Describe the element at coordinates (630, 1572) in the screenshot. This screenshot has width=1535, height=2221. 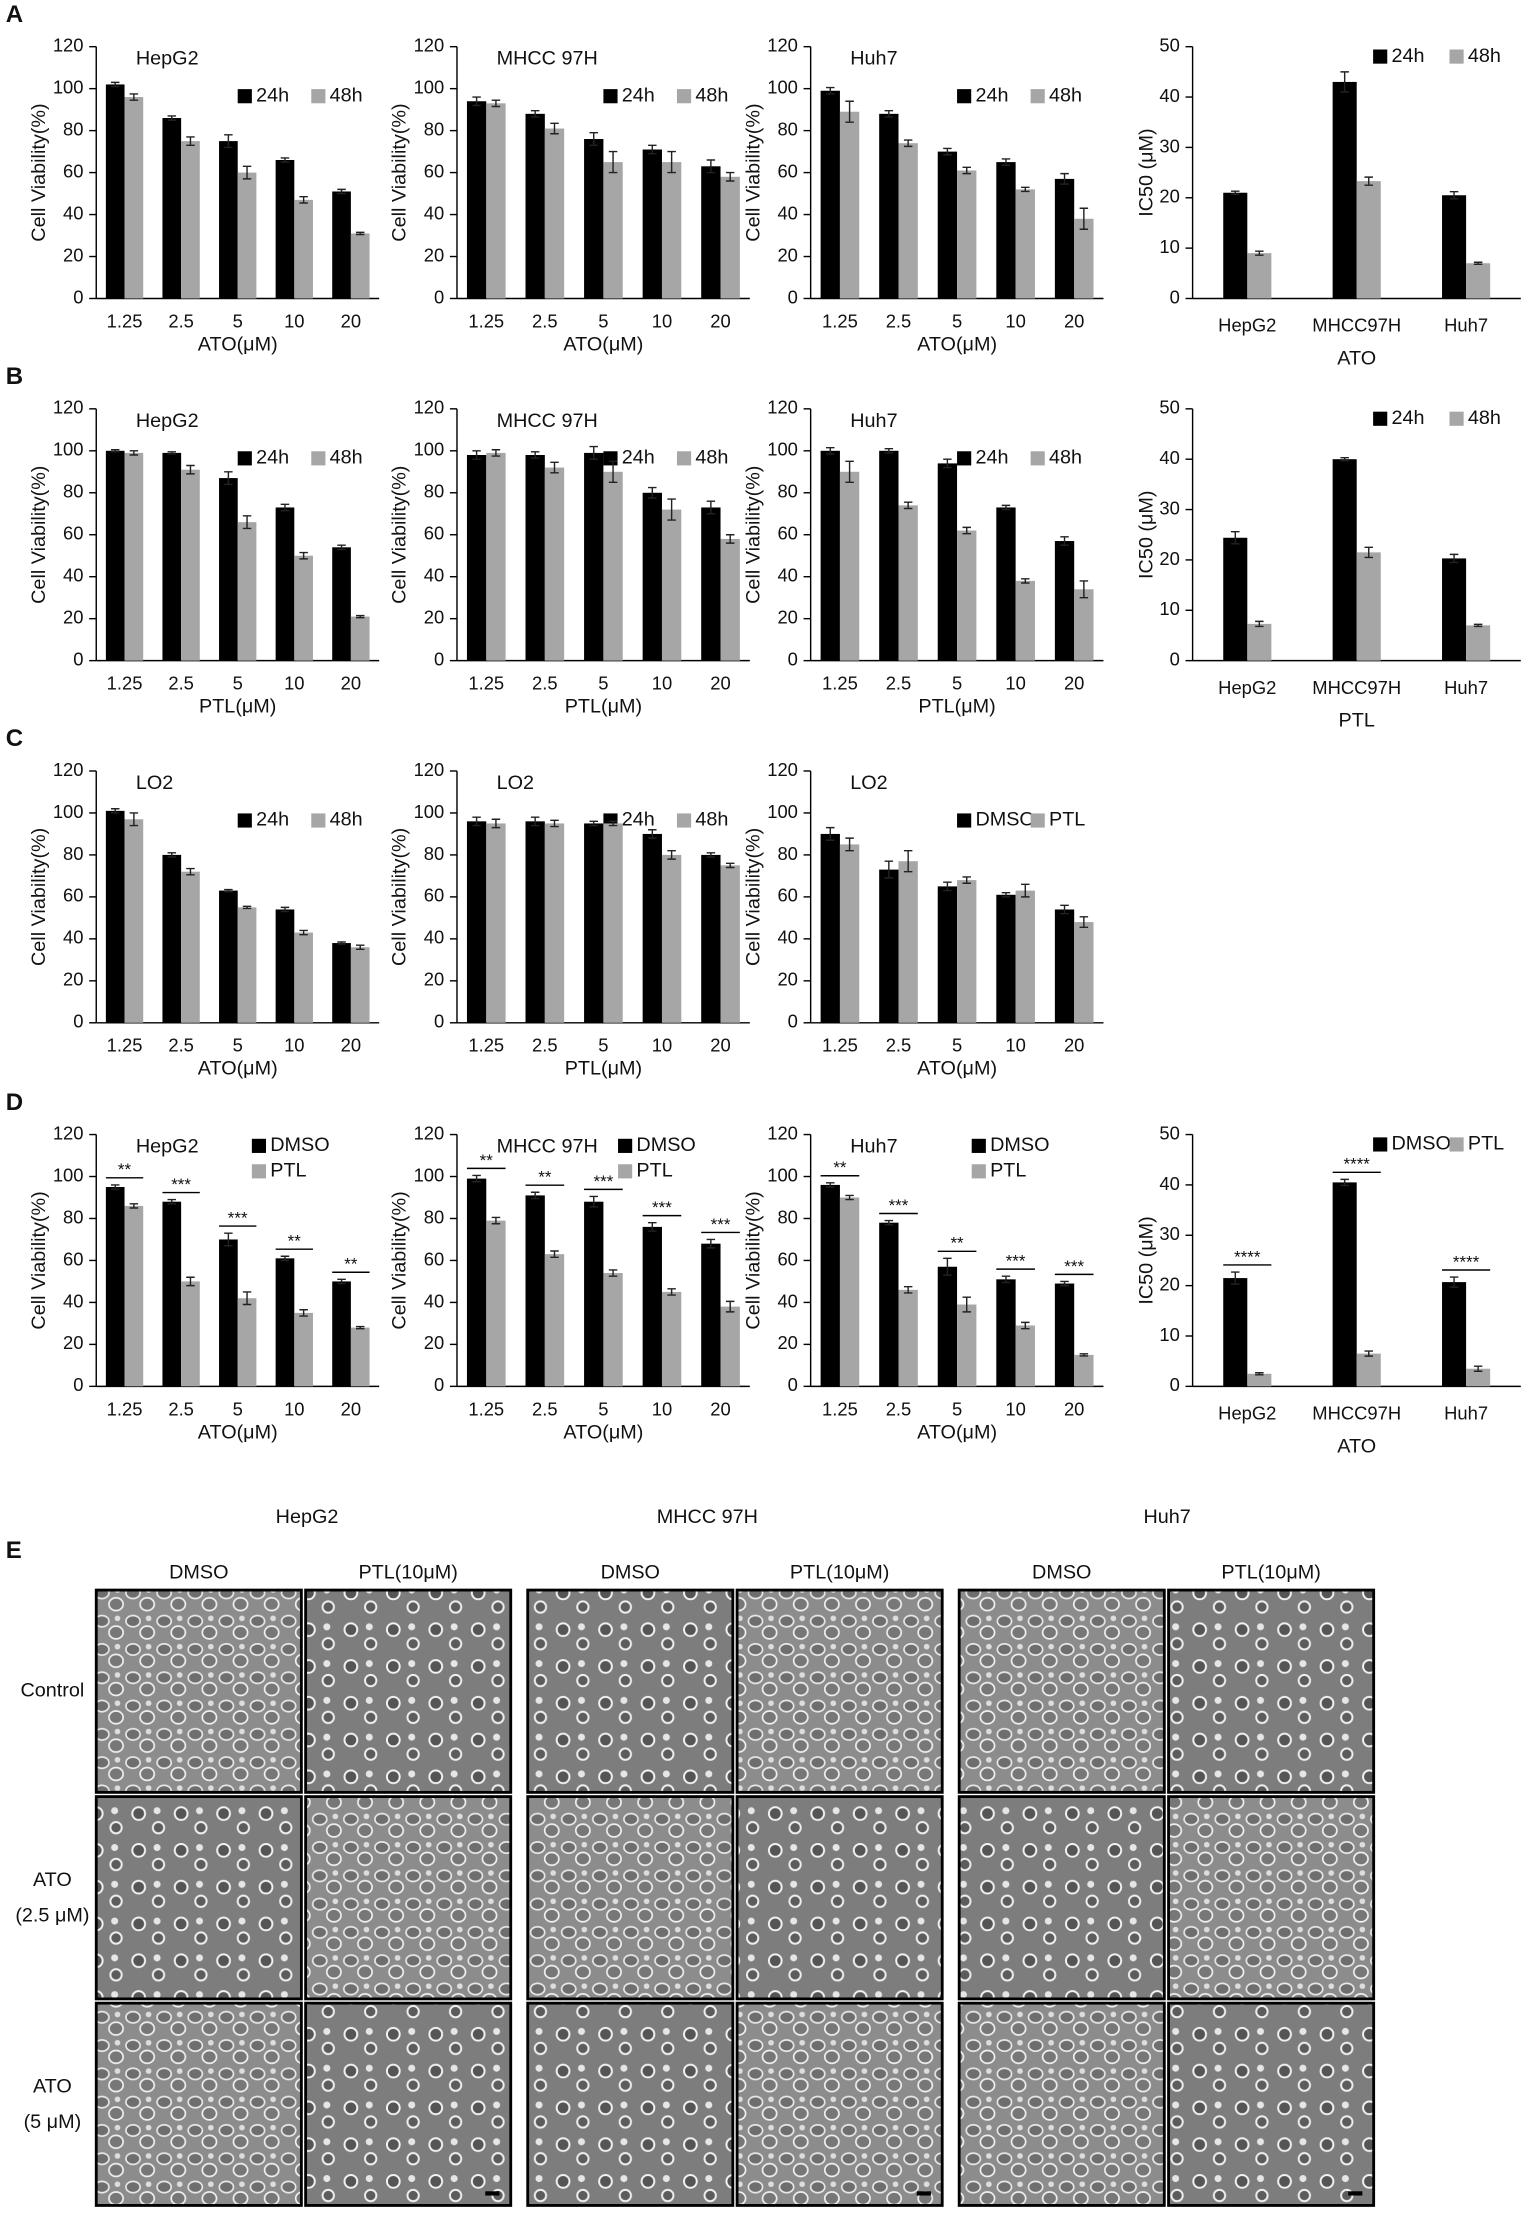
I see `treatment-label: DMSO` at that location.